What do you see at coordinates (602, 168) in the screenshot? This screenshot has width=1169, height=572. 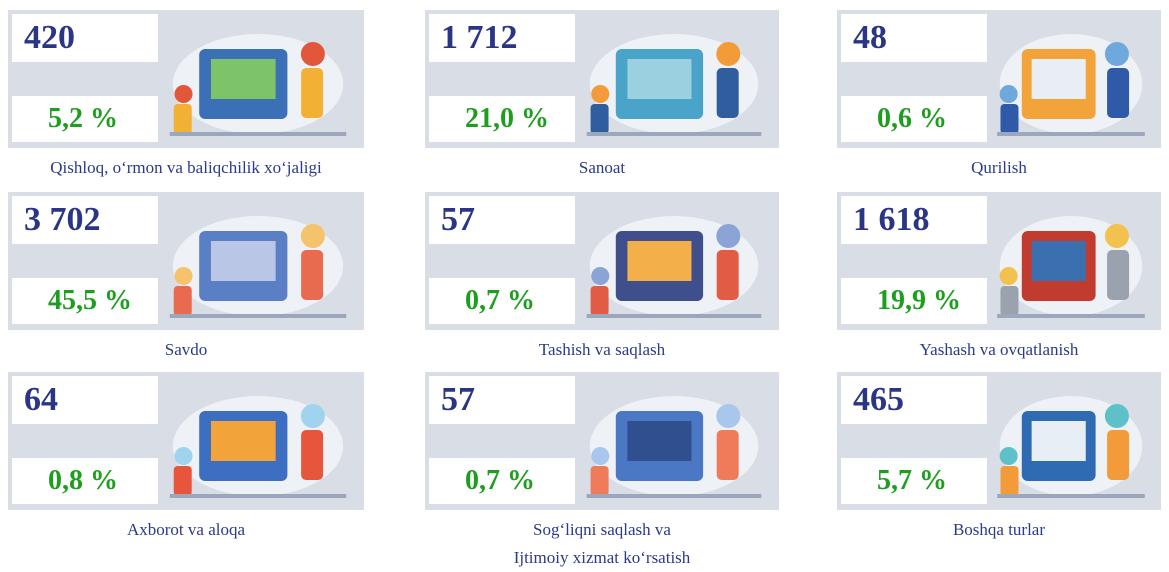 I see `card-label: Sanoat` at bounding box center [602, 168].